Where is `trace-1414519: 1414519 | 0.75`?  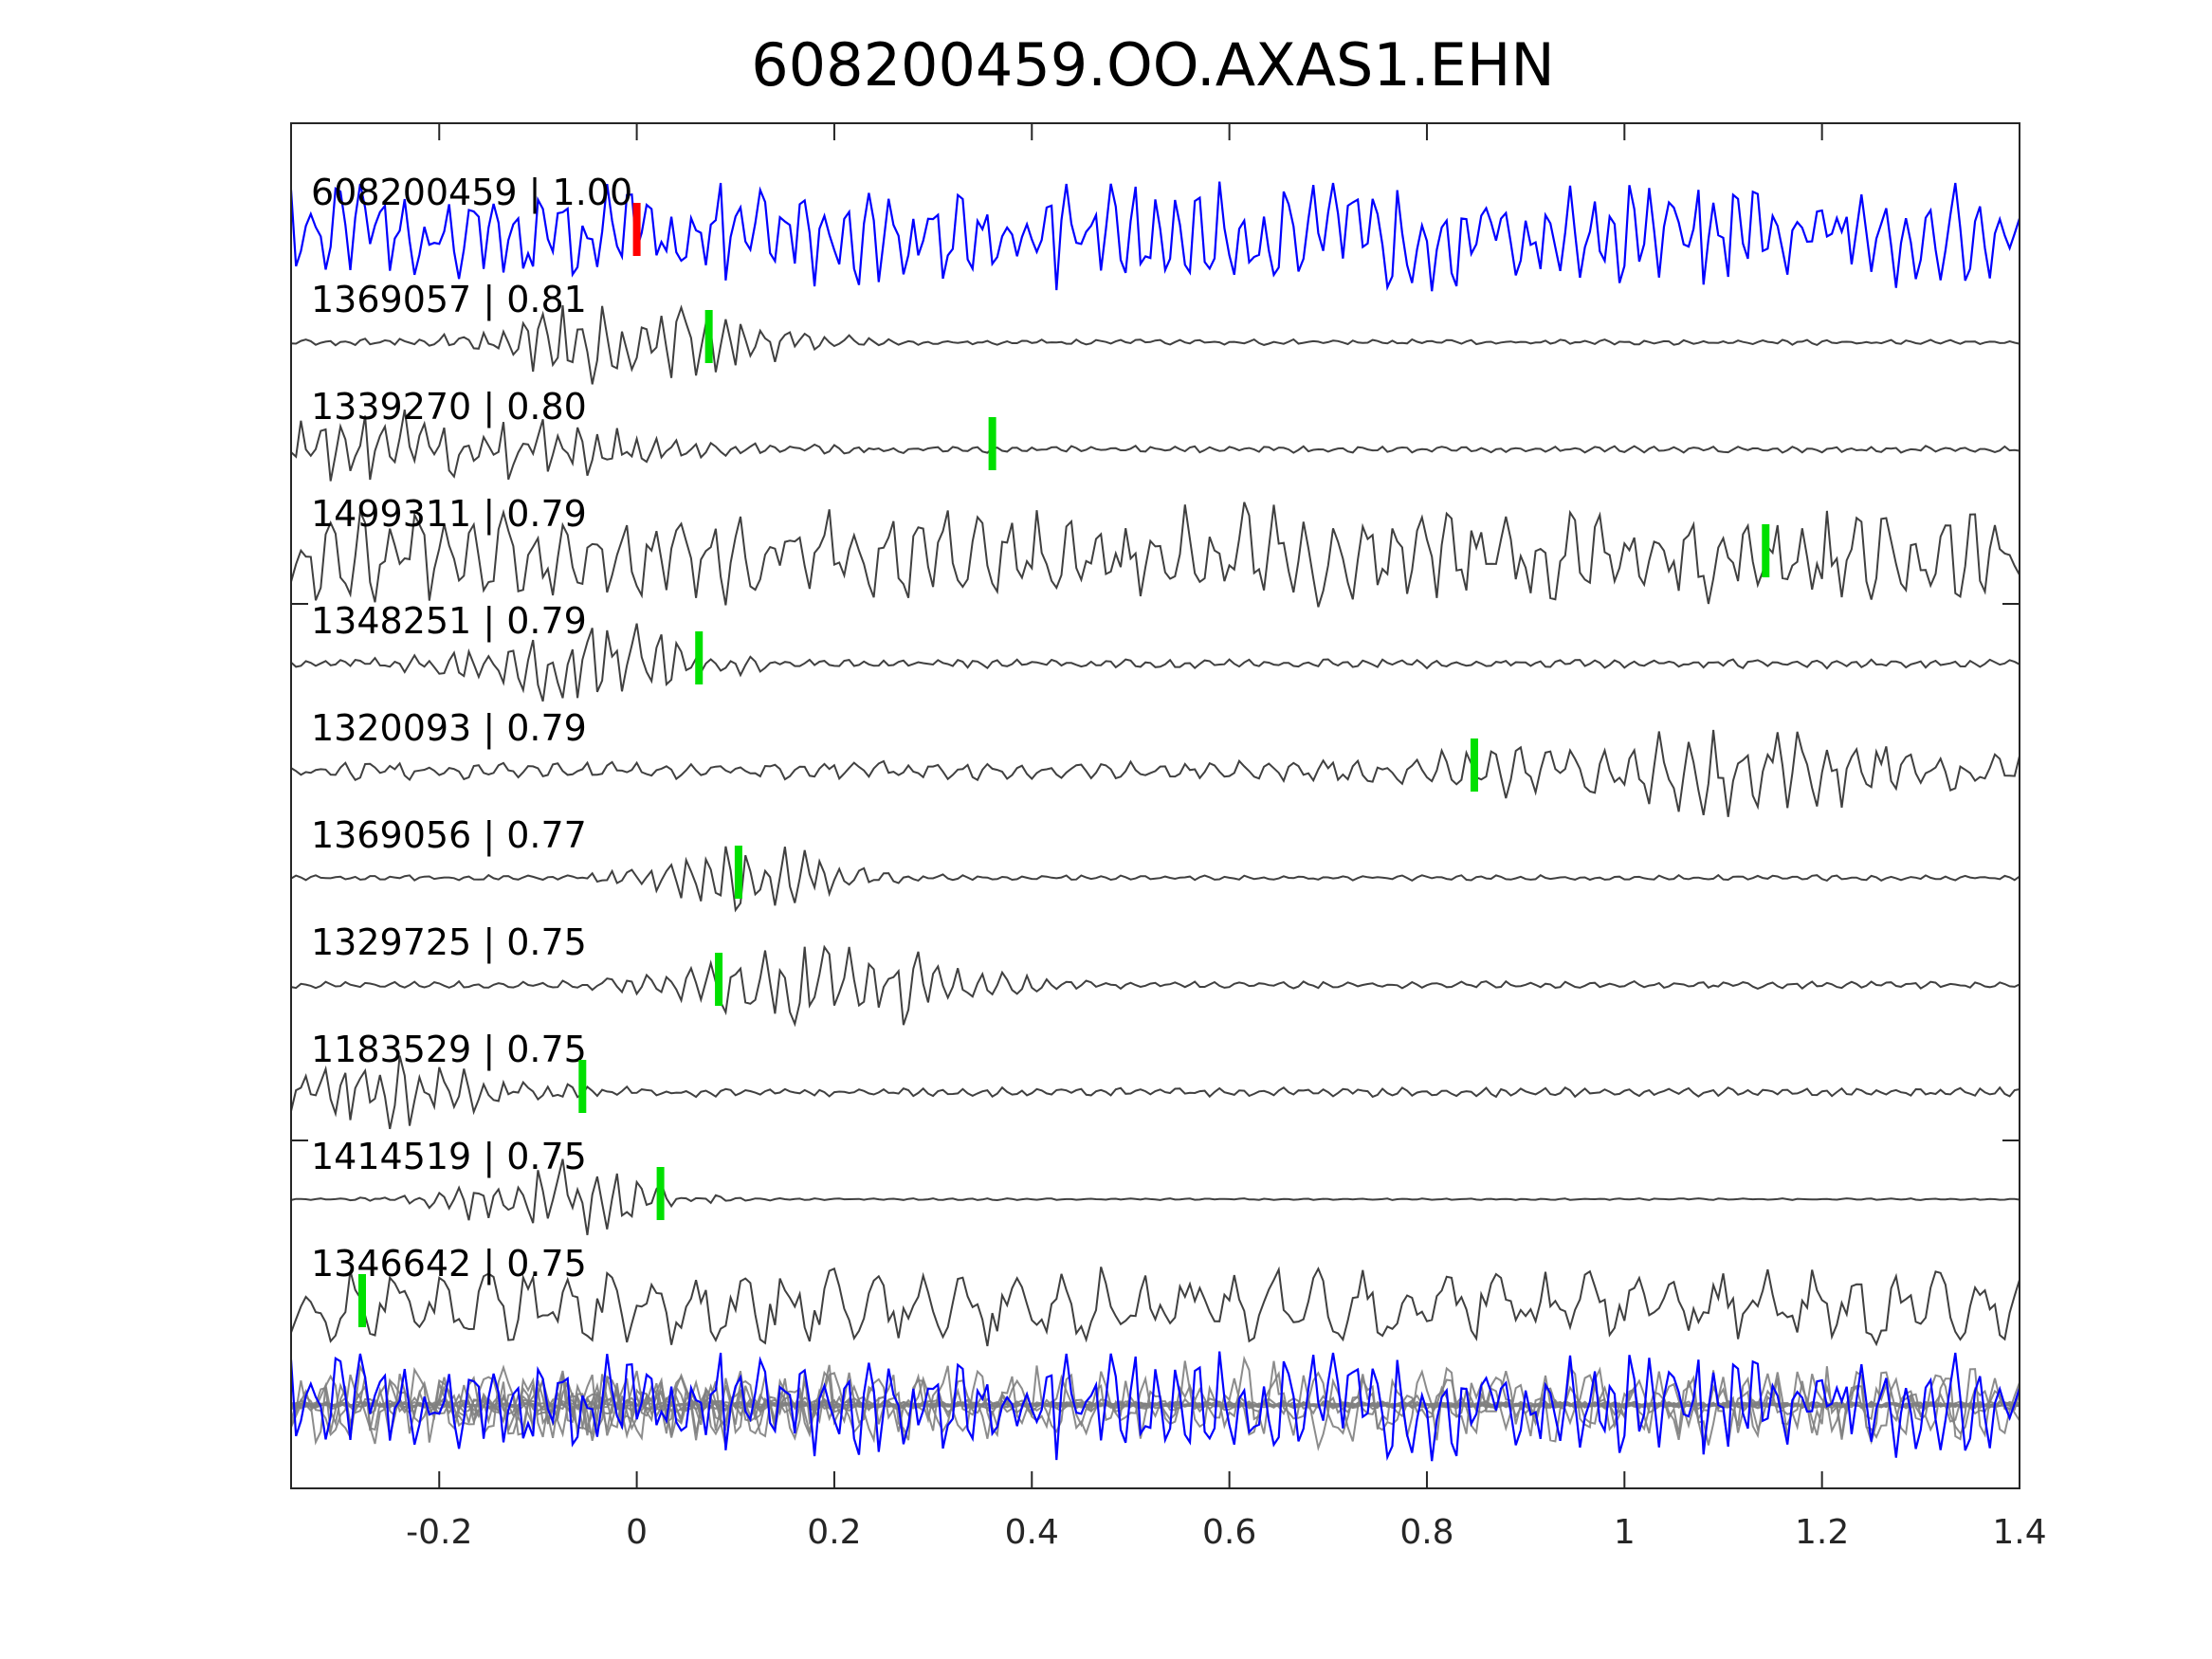 trace-1414519: 1414519 | 0.75 is located at coordinates (1155, 1185).